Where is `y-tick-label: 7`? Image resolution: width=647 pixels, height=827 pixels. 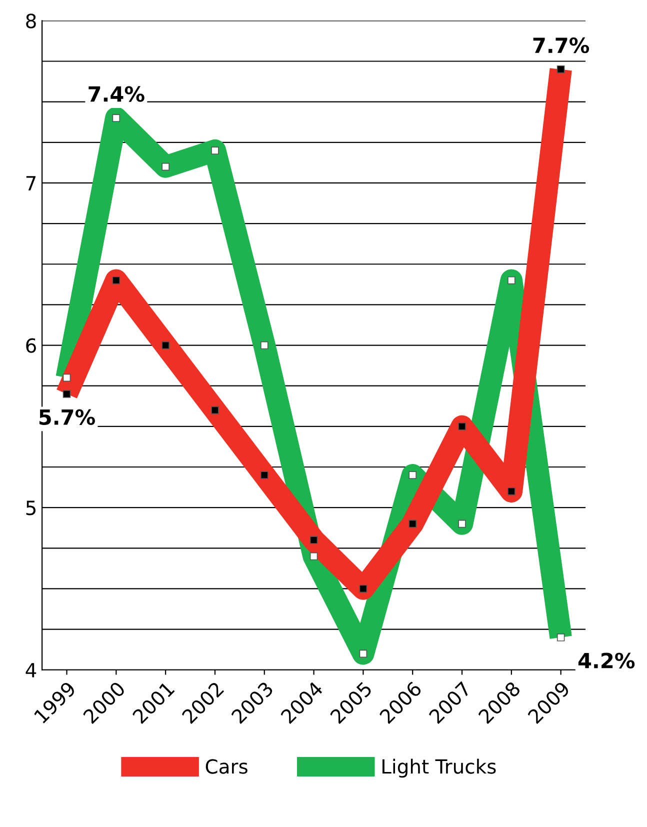 y-tick-label: 7 is located at coordinates (31, 183).